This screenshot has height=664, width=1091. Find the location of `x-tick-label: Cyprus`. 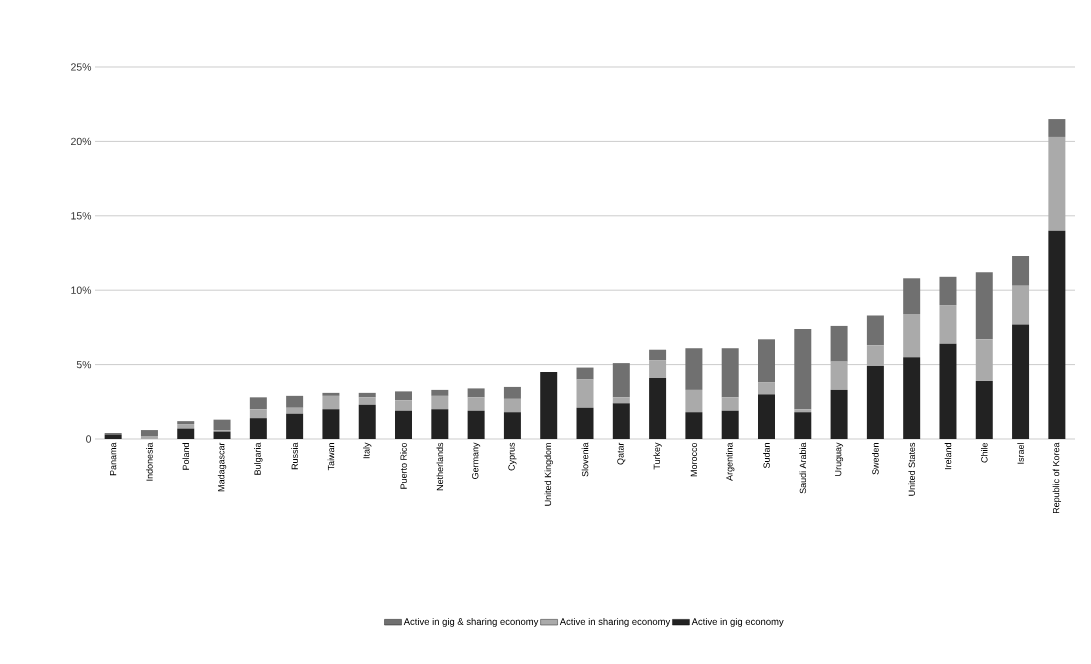

x-tick-label: Cyprus is located at coordinates (512, 456).